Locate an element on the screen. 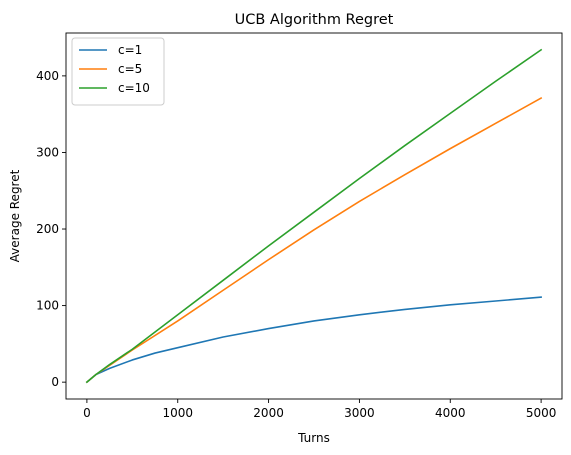  y-axis-ticks: 0 100 200 300 400 is located at coordinates (51, 229).